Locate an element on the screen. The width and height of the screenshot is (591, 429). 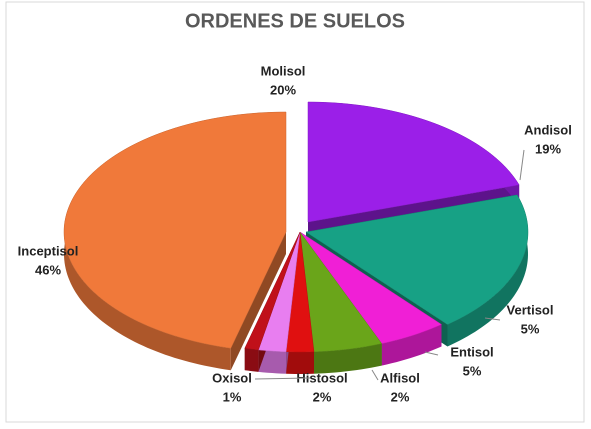
data-label-value: 1% is located at coordinates (232, 396).